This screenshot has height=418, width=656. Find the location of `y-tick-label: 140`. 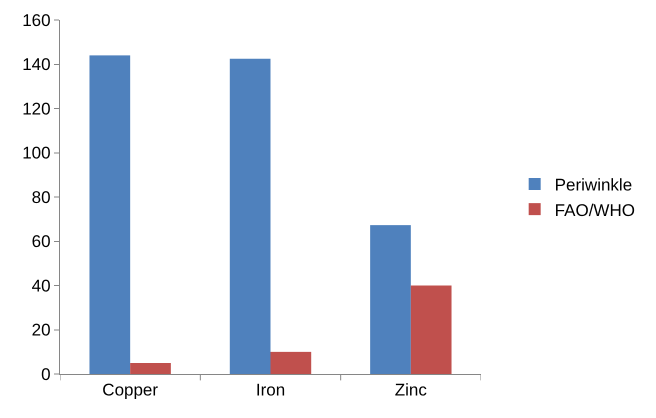

y-tick-label: 140 is located at coordinates (36, 64).